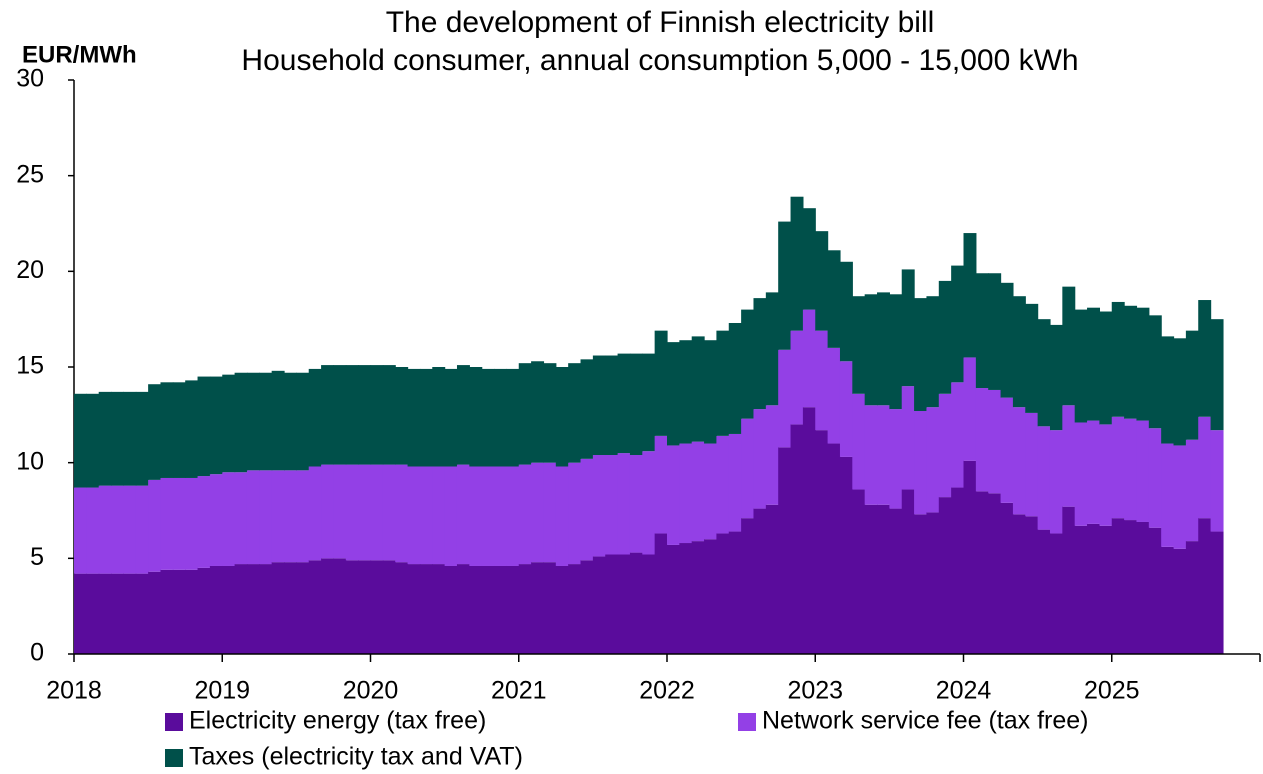 This screenshot has width=1263, height=774. Describe the element at coordinates (222, 691) in the screenshot. I see `x-tick-label: 2019` at that location.